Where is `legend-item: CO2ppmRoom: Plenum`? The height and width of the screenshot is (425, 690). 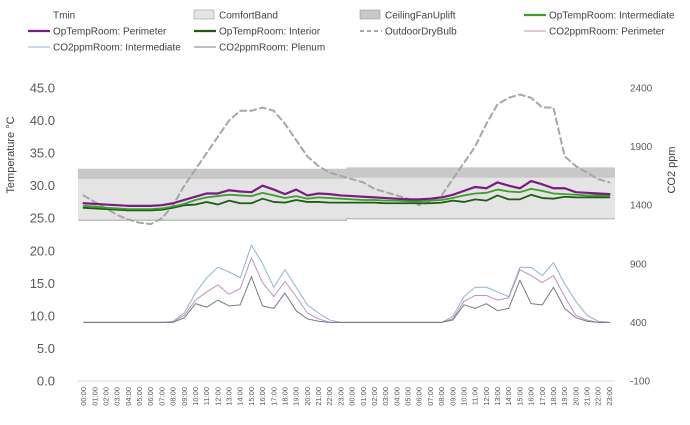
legend-item: CO2ppmRoom: Plenum is located at coordinates (259, 48).